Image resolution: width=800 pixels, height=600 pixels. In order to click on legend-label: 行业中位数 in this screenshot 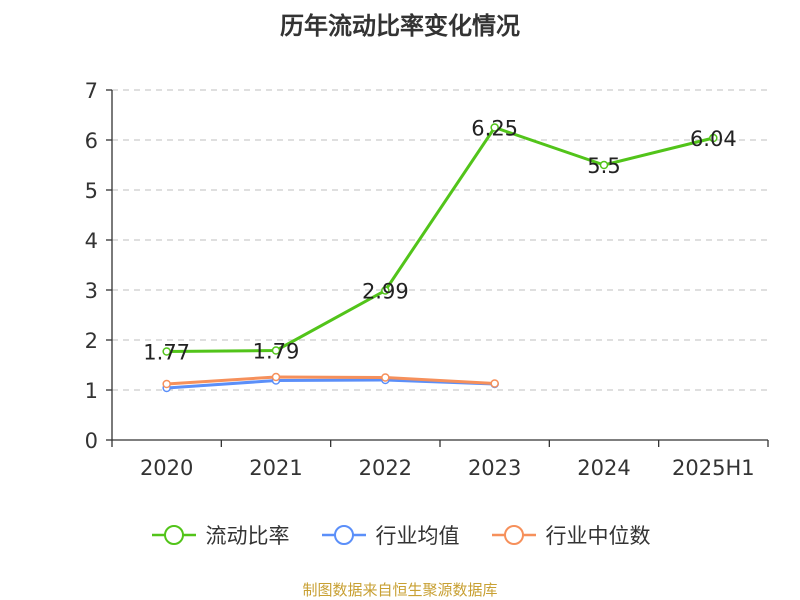, I will do `click(598, 536)`.